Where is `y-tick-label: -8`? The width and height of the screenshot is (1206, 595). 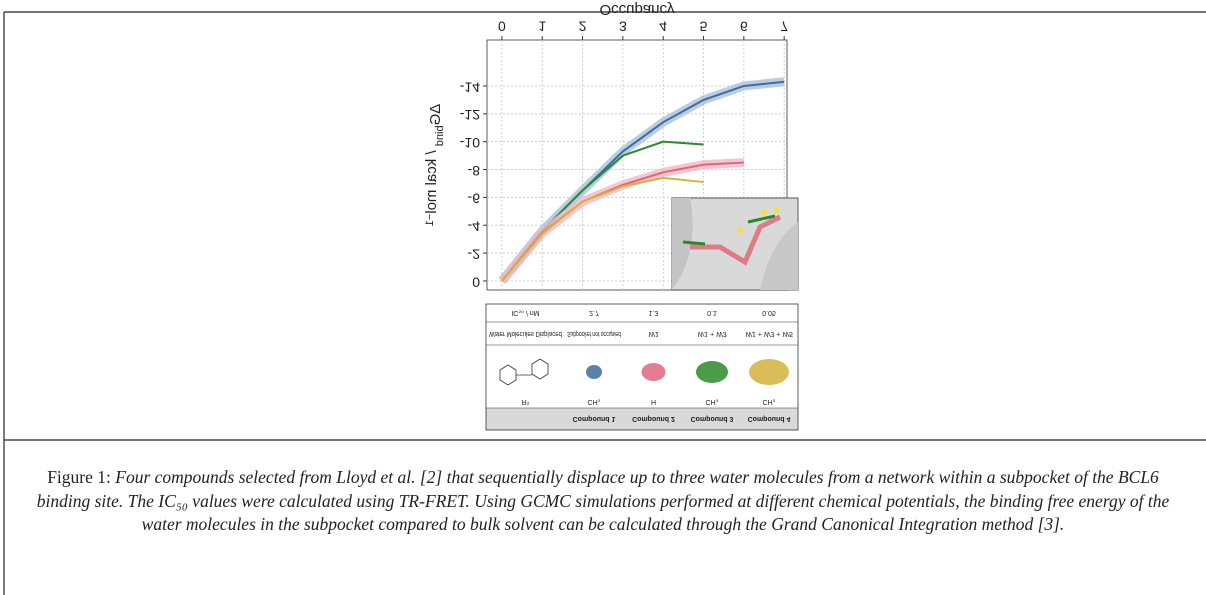 y-tick-label: -8 is located at coordinates (474, 171).